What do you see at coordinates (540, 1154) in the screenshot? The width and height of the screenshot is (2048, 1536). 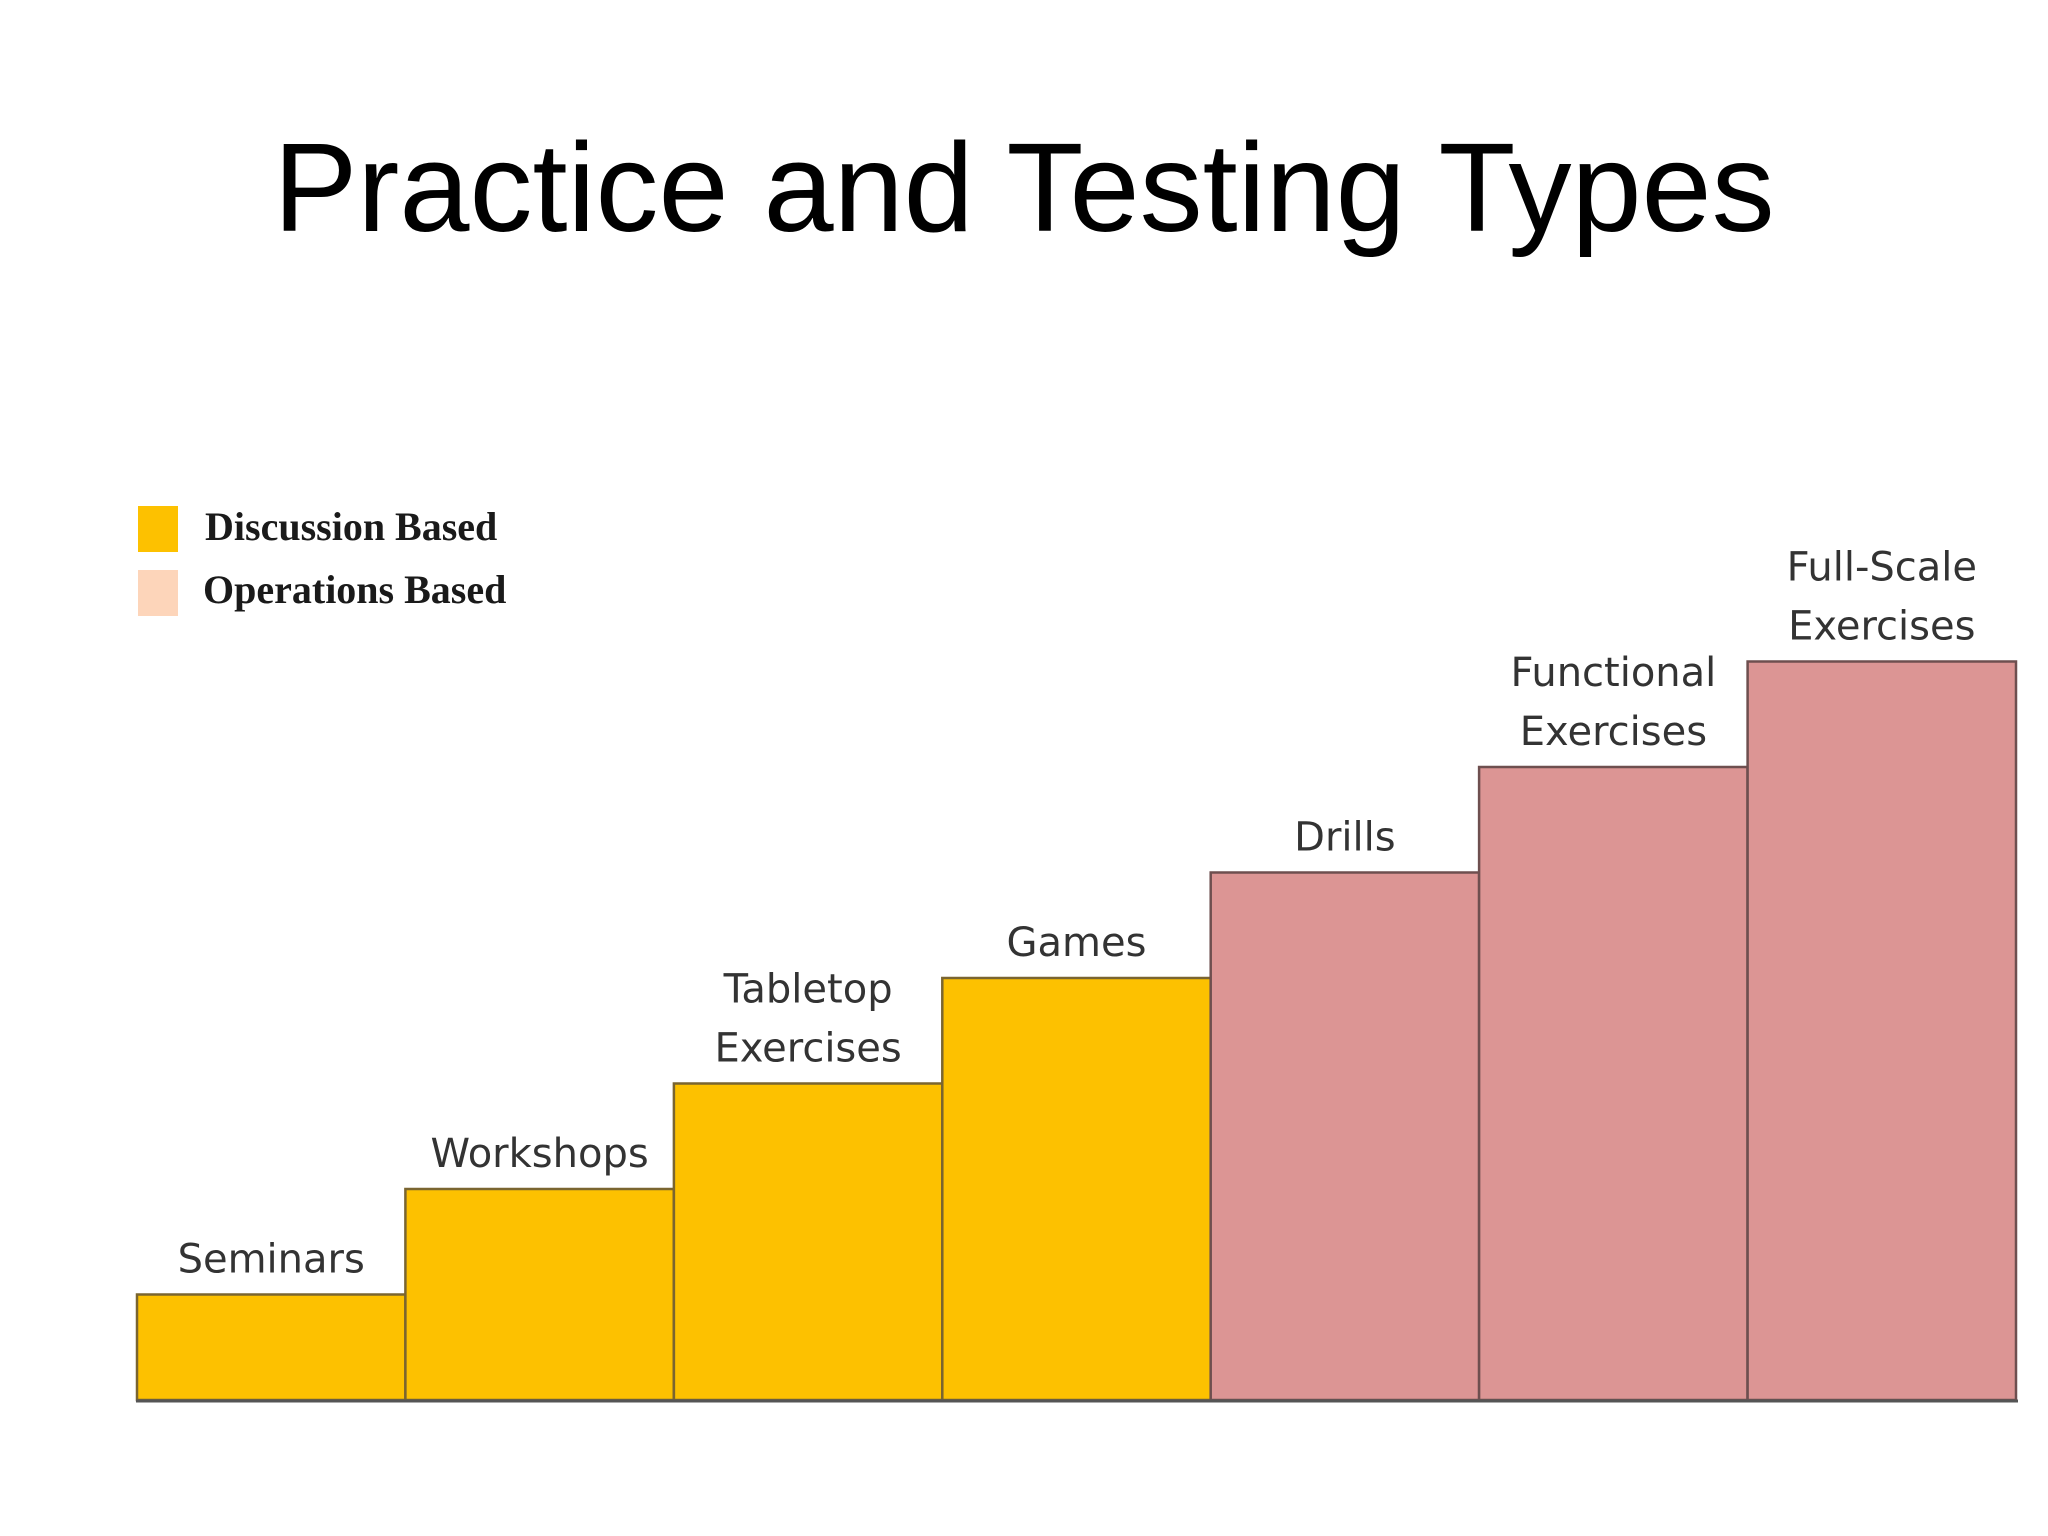 I see `bar-label-workshops: Workshops` at bounding box center [540, 1154].